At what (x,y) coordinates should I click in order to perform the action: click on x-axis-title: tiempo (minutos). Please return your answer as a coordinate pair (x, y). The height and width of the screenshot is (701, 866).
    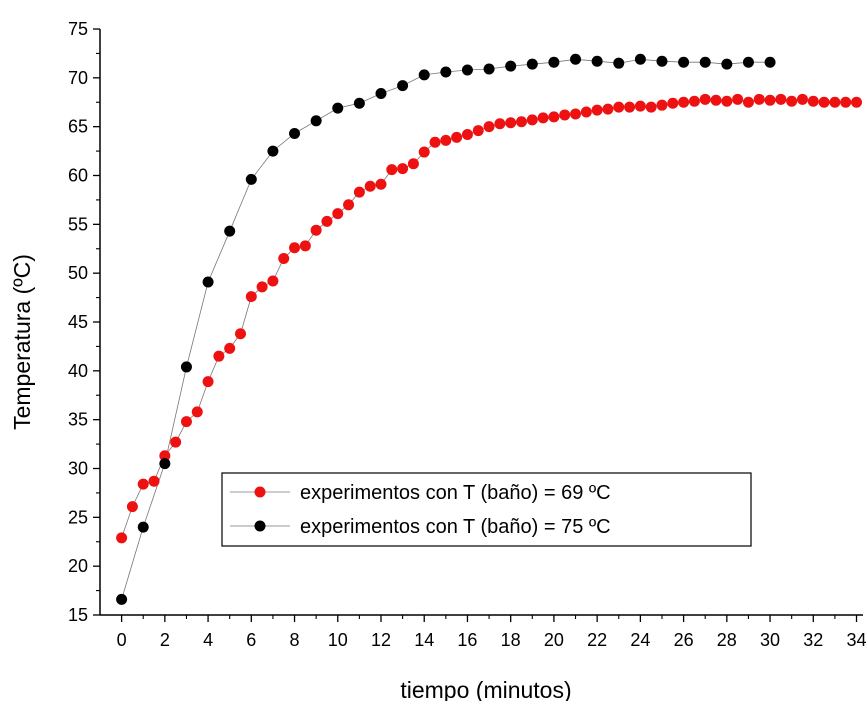
    Looking at the image, I should click on (485, 689).